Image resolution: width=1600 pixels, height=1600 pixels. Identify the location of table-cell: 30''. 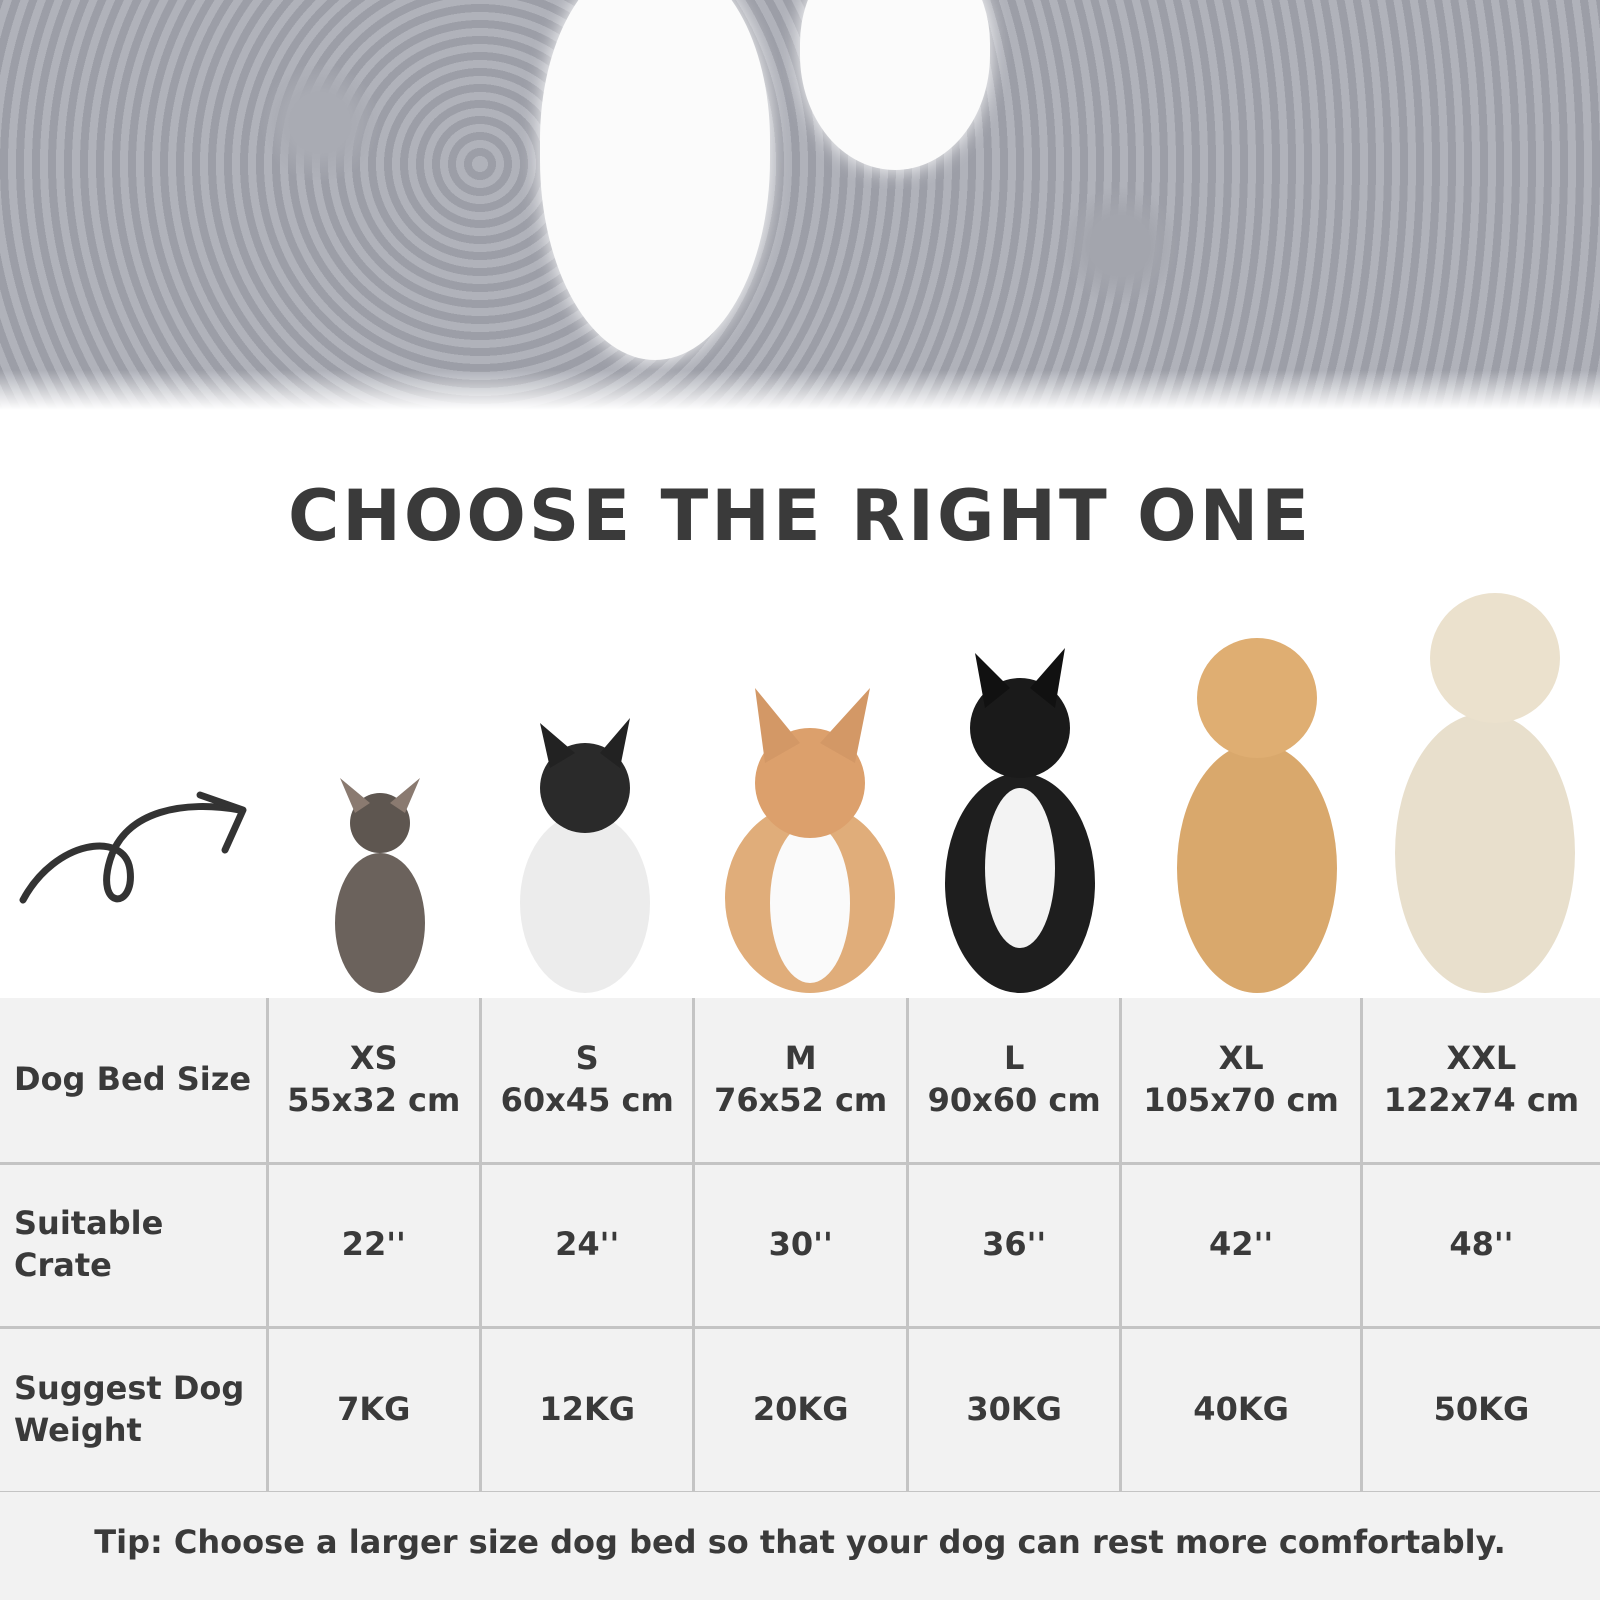
(800, 1245).